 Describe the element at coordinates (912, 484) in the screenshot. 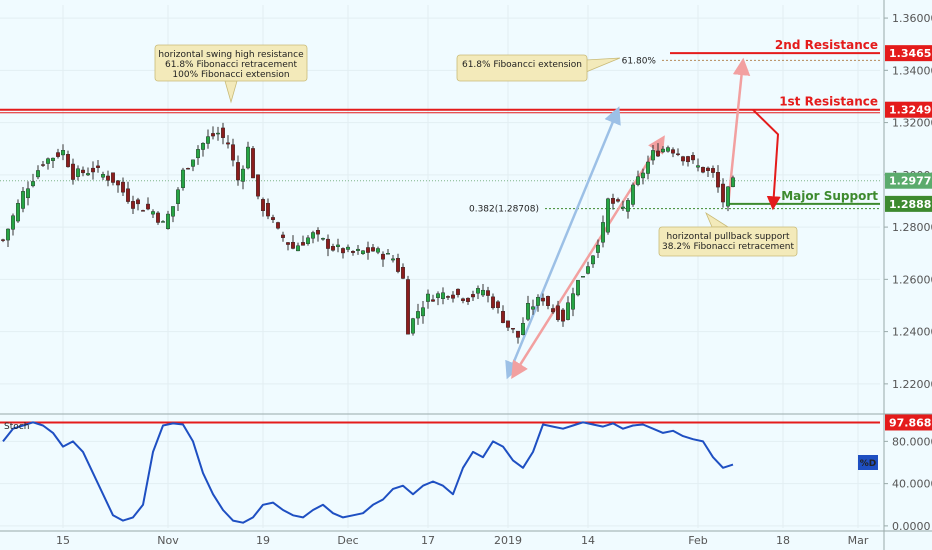

I see `osc-tick-label: 40.0000` at that location.